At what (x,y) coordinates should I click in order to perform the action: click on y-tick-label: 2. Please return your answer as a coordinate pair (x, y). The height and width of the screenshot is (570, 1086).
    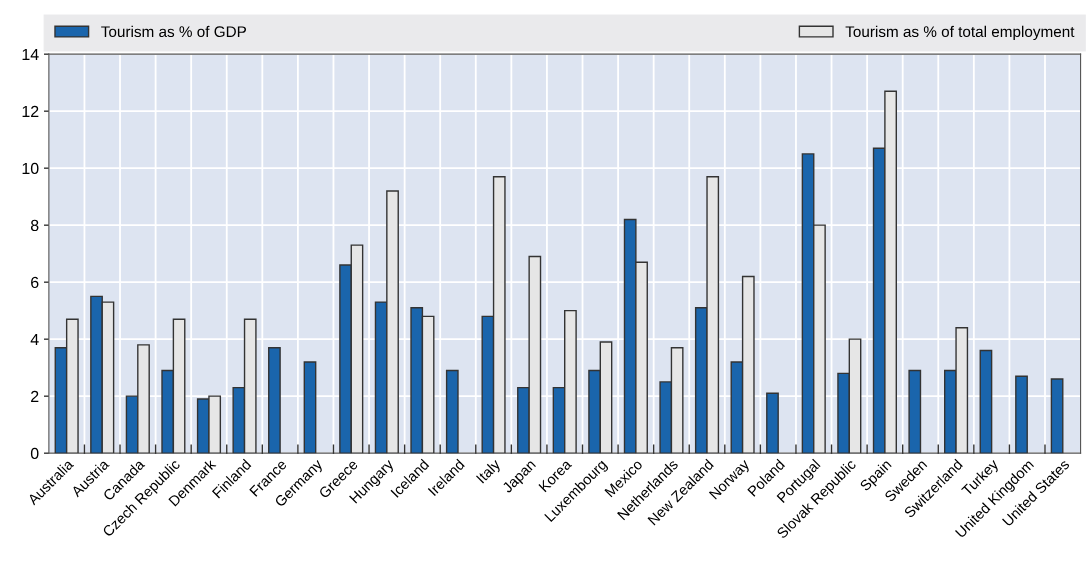
    Looking at the image, I should click on (35, 396).